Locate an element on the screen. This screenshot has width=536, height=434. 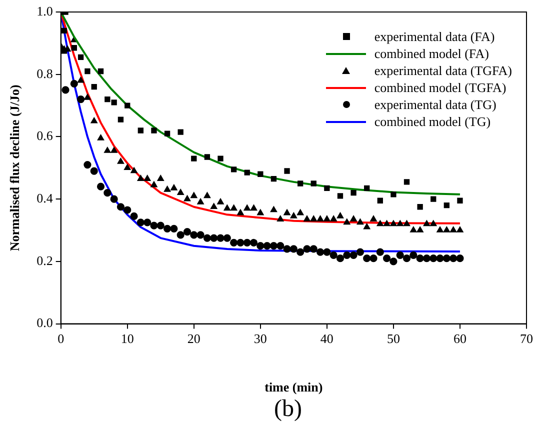
text: (b) is located at coordinates (288, 409).